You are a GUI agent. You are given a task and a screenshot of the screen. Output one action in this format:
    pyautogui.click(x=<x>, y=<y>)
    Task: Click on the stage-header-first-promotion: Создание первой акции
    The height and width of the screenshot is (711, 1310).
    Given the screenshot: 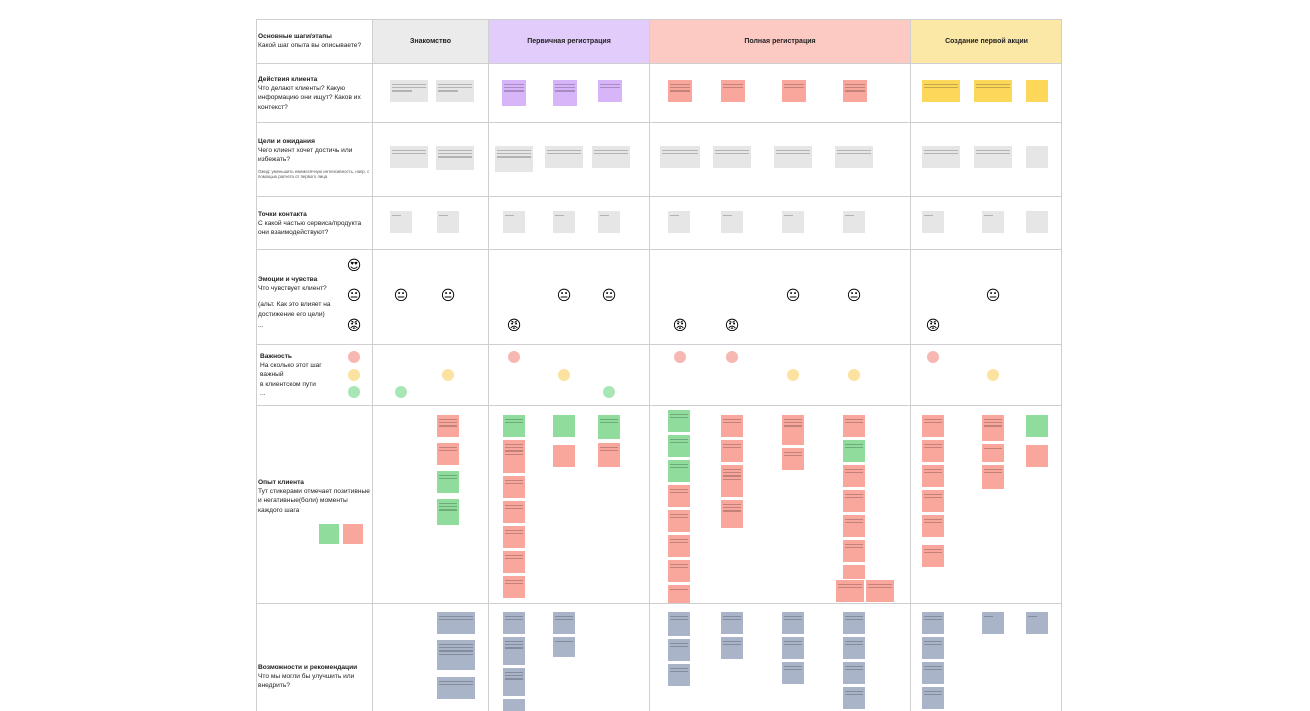 What is the action you would take?
    pyautogui.click(x=986, y=41)
    